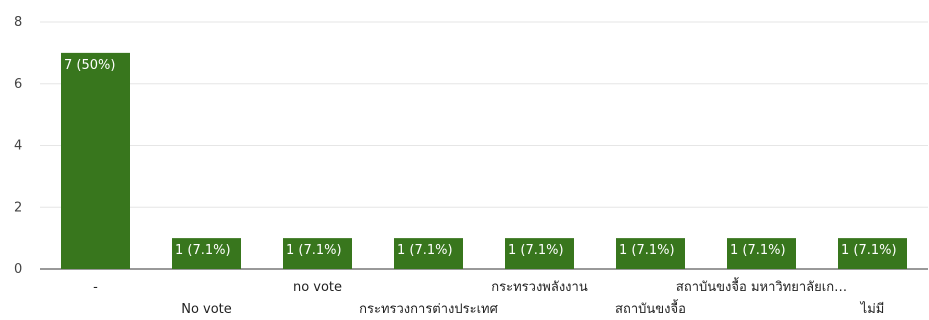 This screenshot has height=320, width=929. Describe the element at coordinates (18, 269) in the screenshot. I see `y-tick-label: 0` at that location.